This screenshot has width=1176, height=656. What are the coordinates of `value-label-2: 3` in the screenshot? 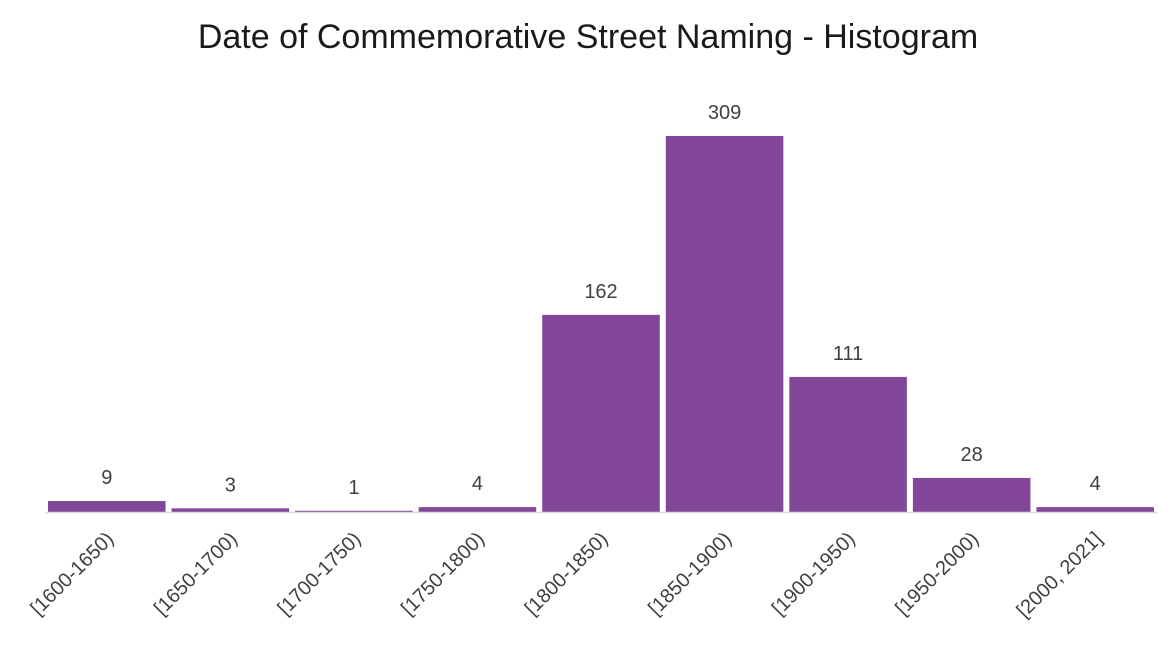 It's located at (230, 485).